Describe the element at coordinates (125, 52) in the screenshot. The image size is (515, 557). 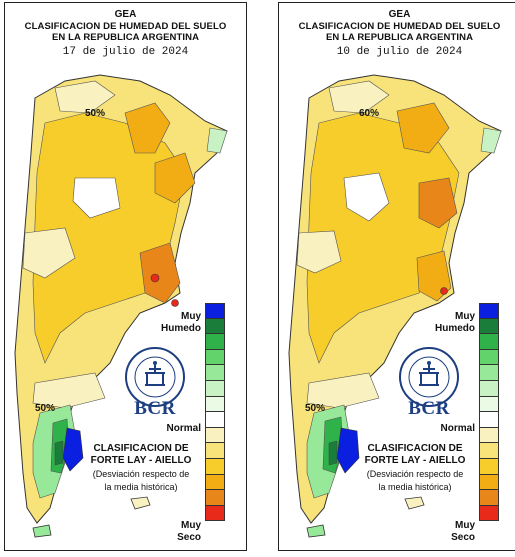
I see `map-date: 17 de julio de 2024` at that location.